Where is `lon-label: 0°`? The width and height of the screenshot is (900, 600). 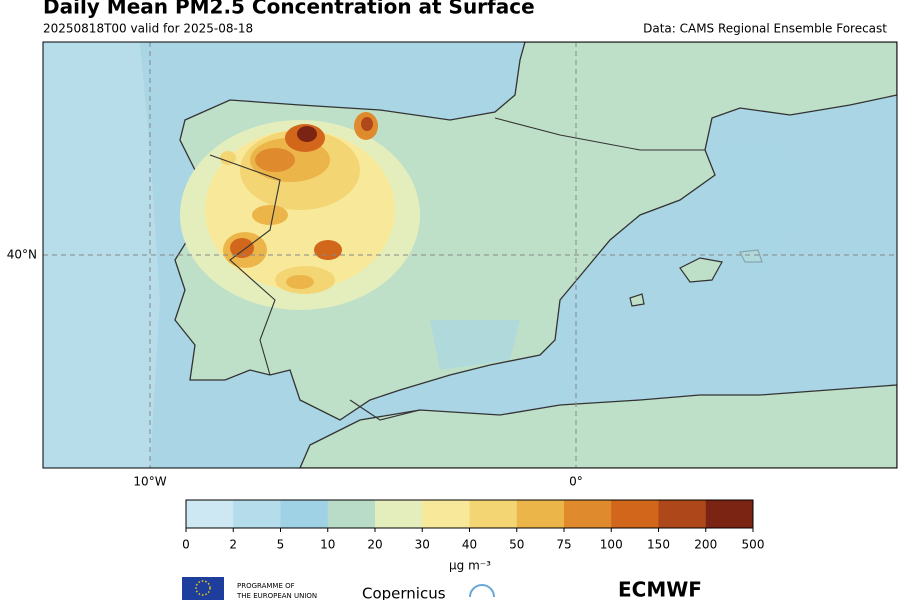 lon-label: 0° is located at coordinates (576, 482).